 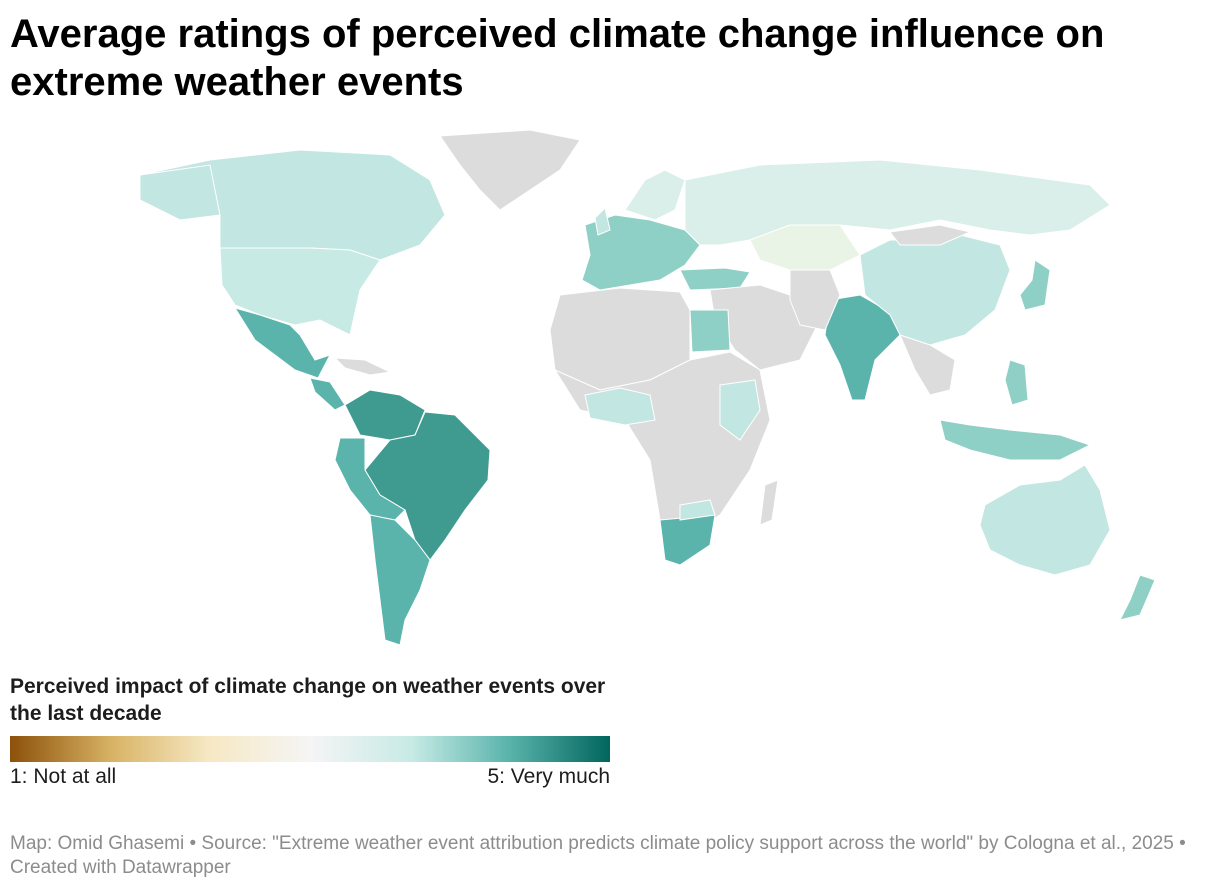 What do you see at coordinates (602, 221) in the screenshot?
I see `region-uk` at bounding box center [602, 221].